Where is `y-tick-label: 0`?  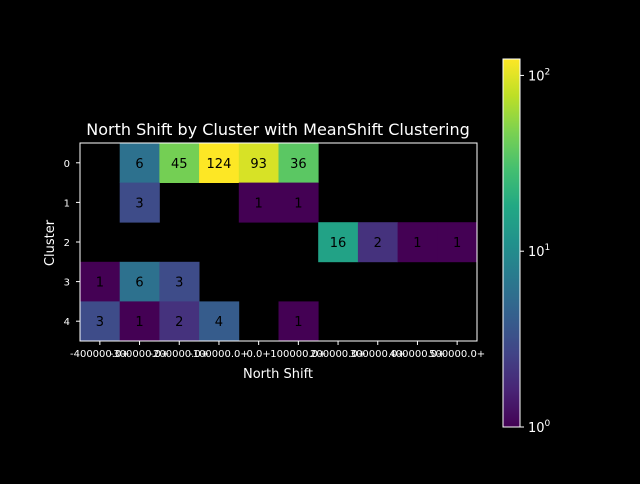
y-tick-label: 0 is located at coordinates (67, 164).